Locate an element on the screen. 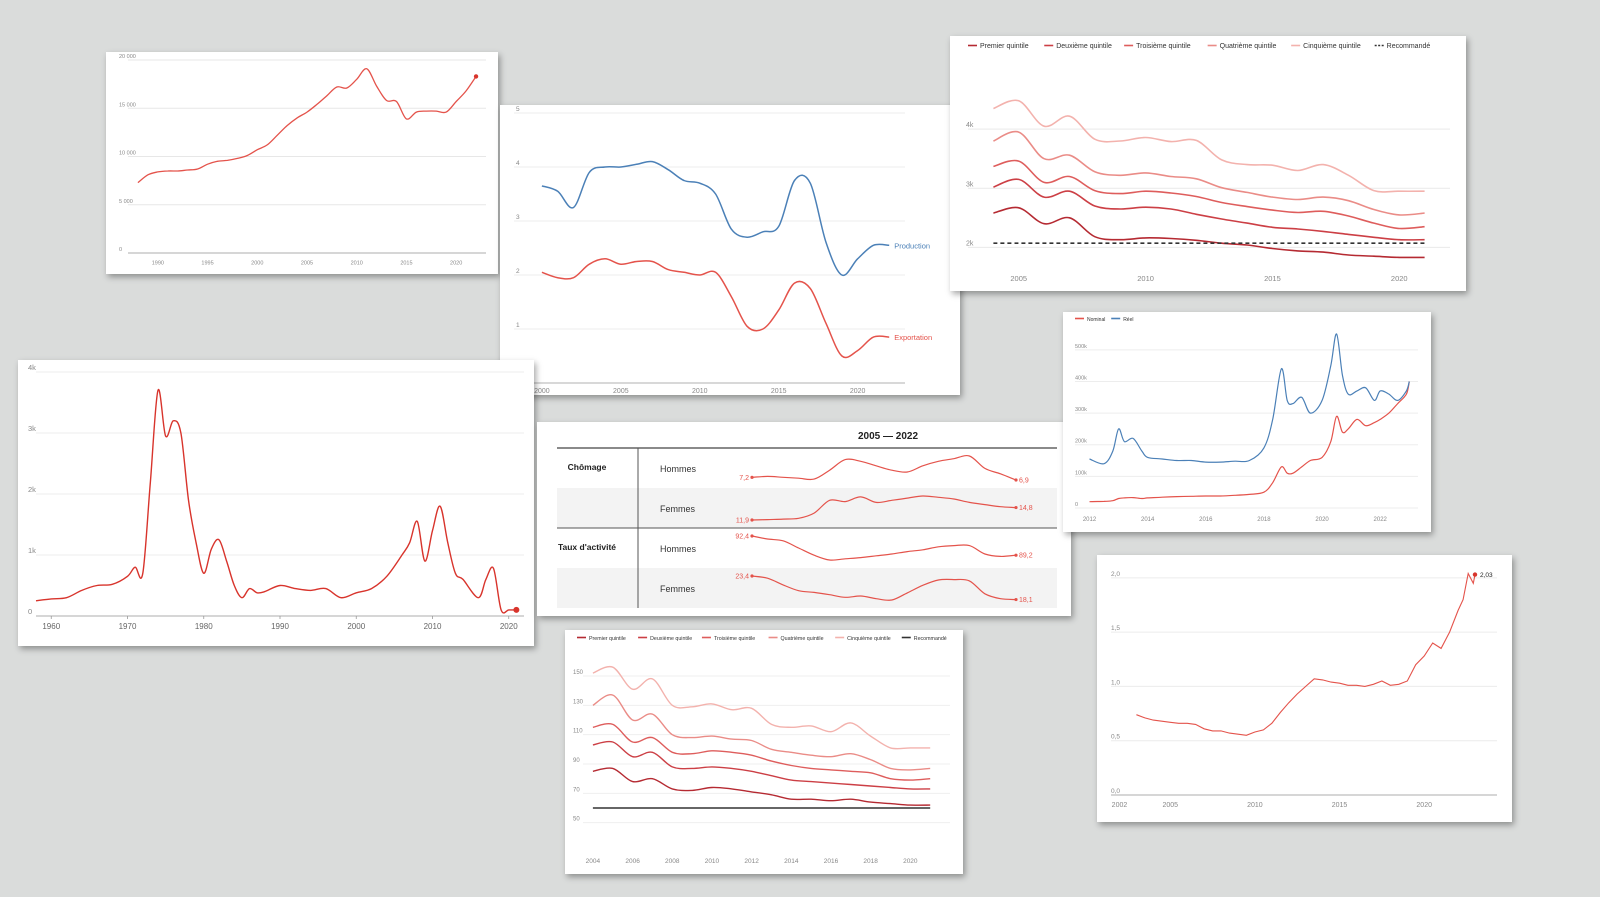 The height and width of the screenshot is (897, 1600). y-tick-label: 1,5 is located at coordinates (1115, 628).